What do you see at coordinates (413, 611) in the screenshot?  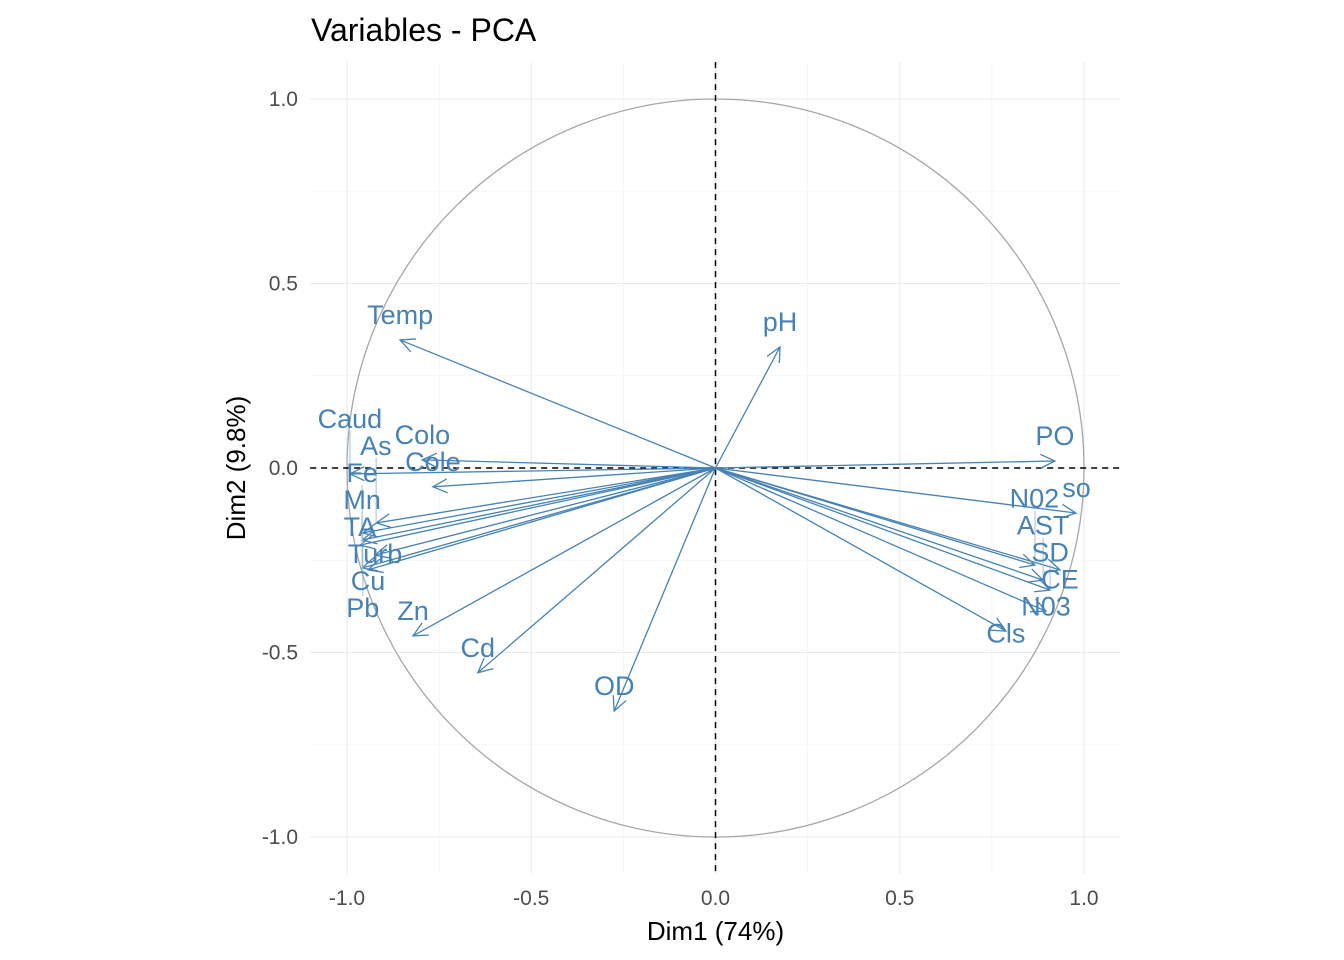 I see `variable-label: Zn` at bounding box center [413, 611].